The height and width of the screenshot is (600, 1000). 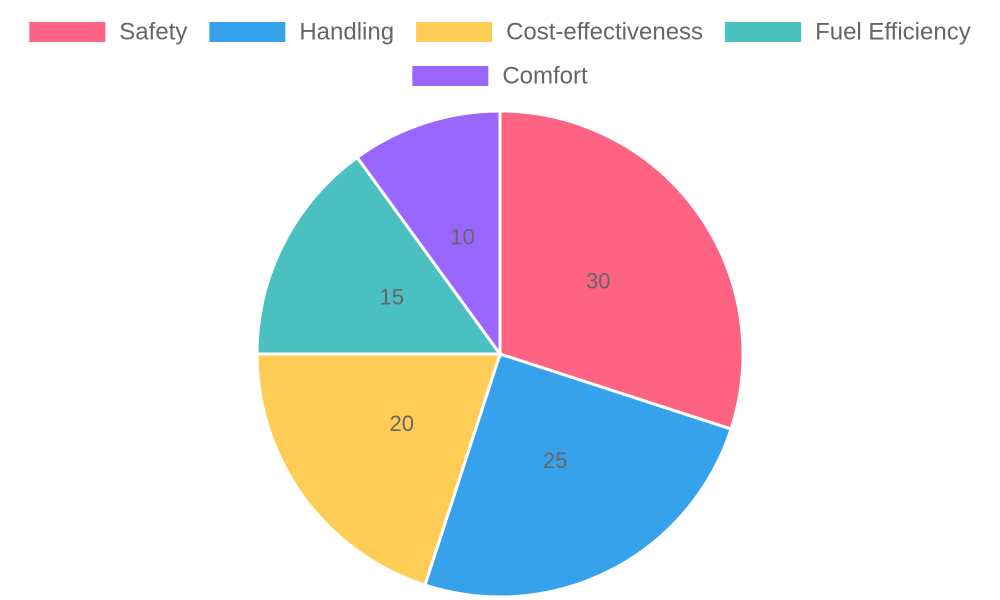 I want to click on value-label: 25, so click(x=555, y=460).